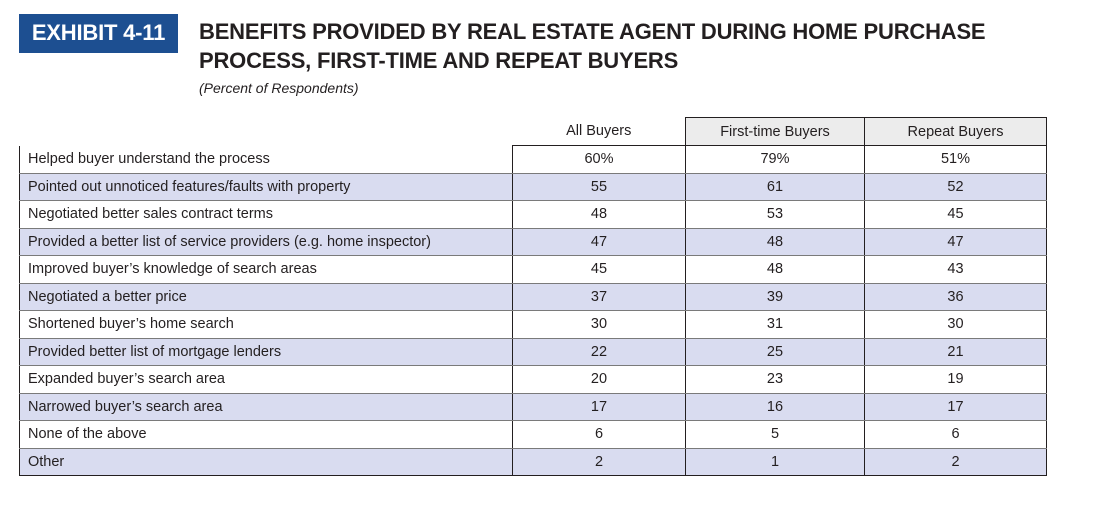 This screenshot has width=1096, height=510. What do you see at coordinates (955, 352) in the screenshot?
I see `cell-repeat-buyers: 21` at bounding box center [955, 352].